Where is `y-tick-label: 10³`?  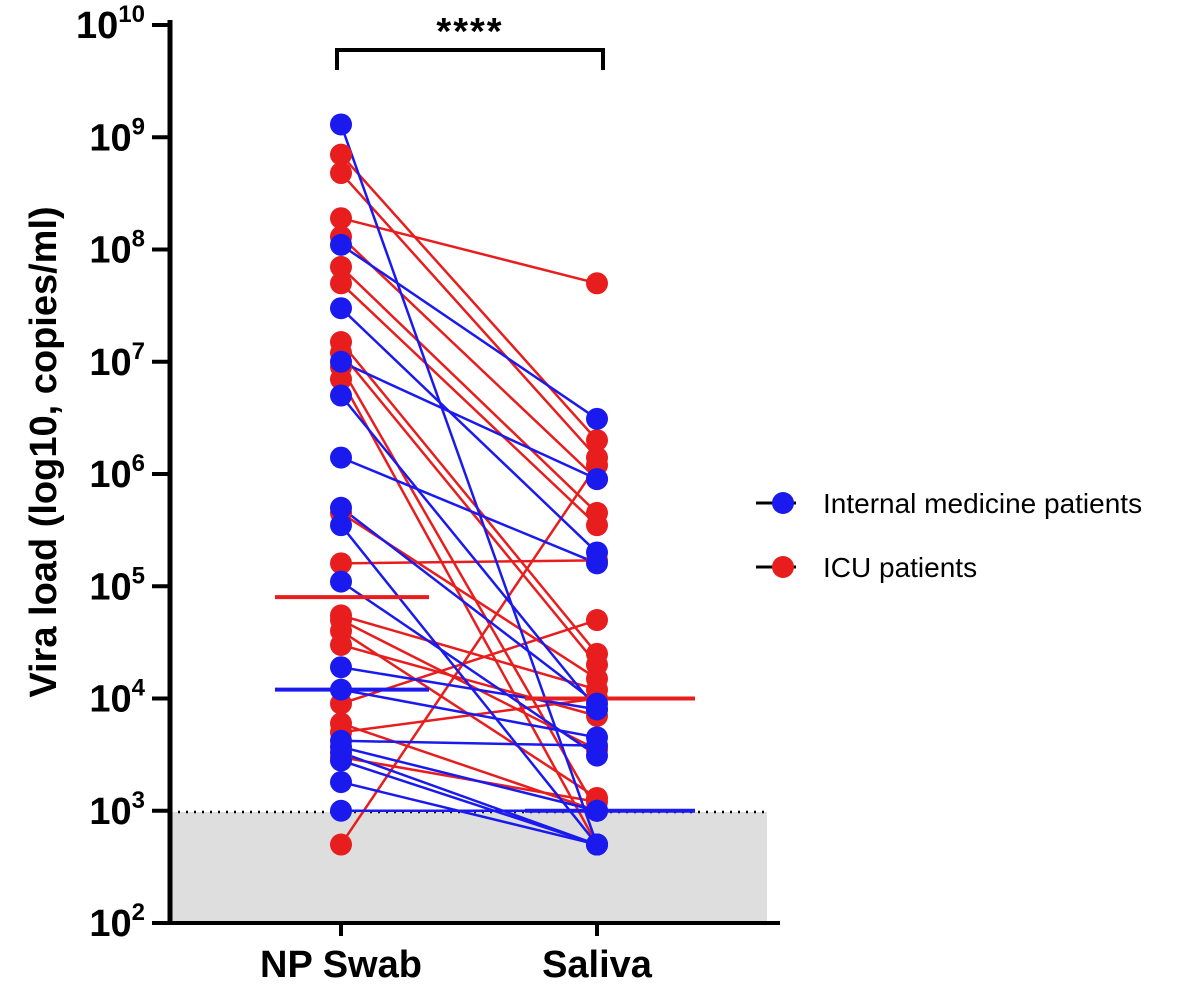
y-tick-label: 10³ is located at coordinates (117, 810).